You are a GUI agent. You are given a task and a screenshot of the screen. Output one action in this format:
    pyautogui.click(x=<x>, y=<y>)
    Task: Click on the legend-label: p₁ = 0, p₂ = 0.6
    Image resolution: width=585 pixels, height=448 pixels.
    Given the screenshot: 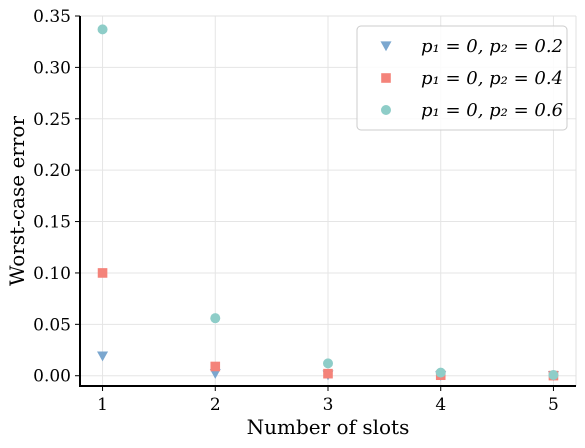 What is the action you would take?
    pyautogui.click(x=492, y=110)
    